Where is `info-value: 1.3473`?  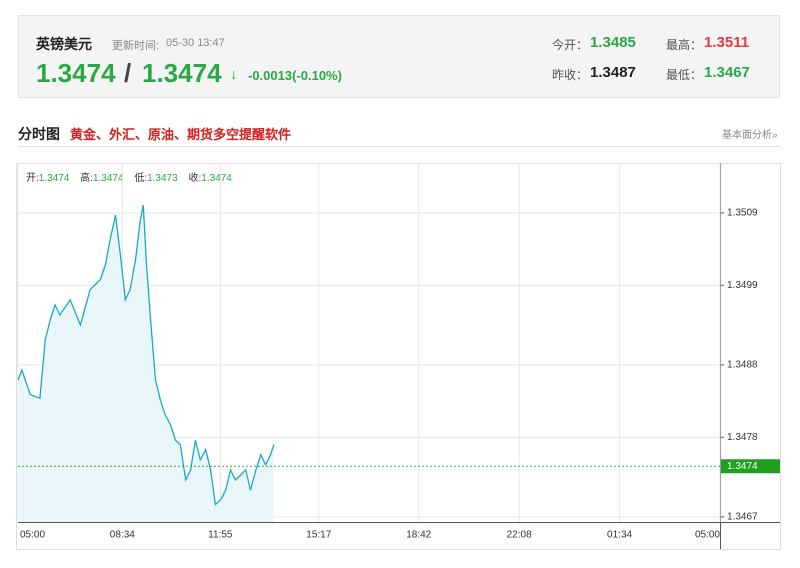
info-value: 1.3473 is located at coordinates (162, 178).